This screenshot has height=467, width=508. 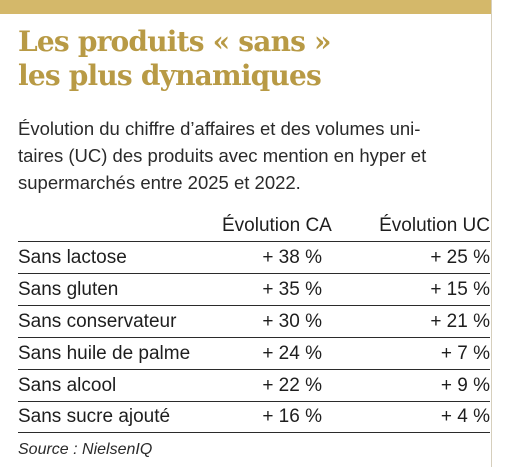 I want to click on row-ca-value: + 35 %, so click(x=292, y=289).